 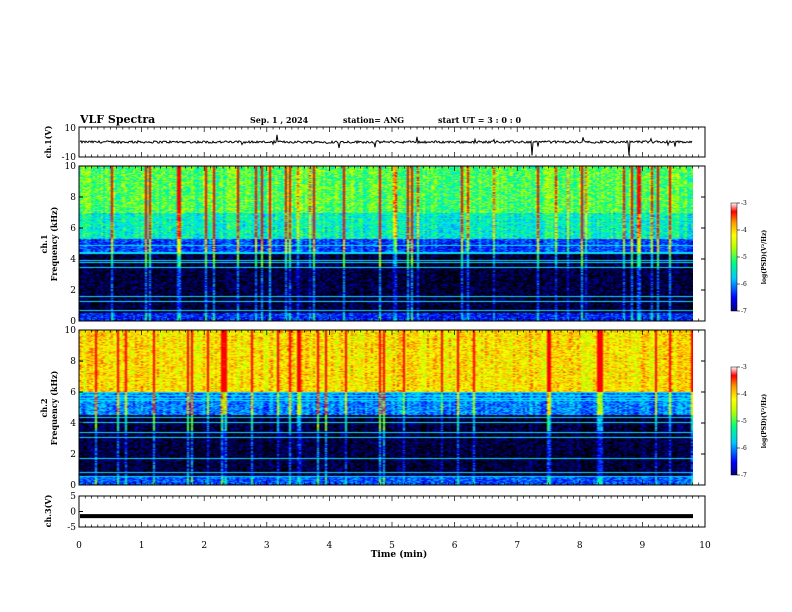 I want to click on ch1-cbtick-label-4: -7, so click(x=744, y=311).